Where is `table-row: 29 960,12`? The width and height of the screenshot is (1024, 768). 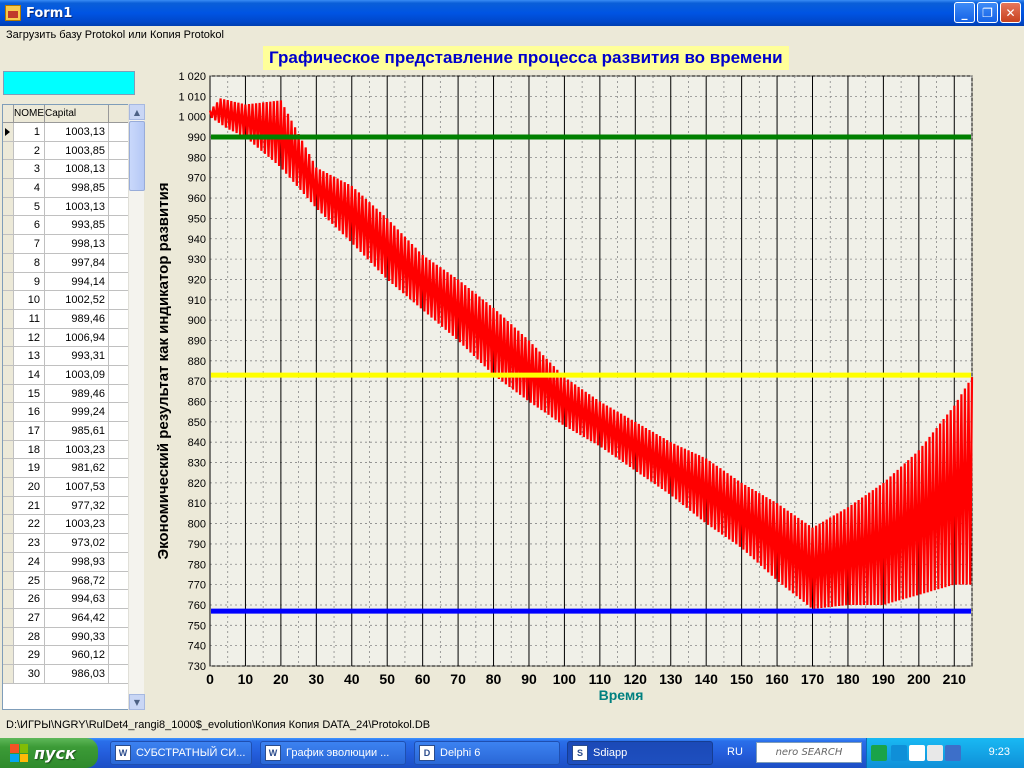 table-row: 29 960,12 is located at coordinates (73, 655).